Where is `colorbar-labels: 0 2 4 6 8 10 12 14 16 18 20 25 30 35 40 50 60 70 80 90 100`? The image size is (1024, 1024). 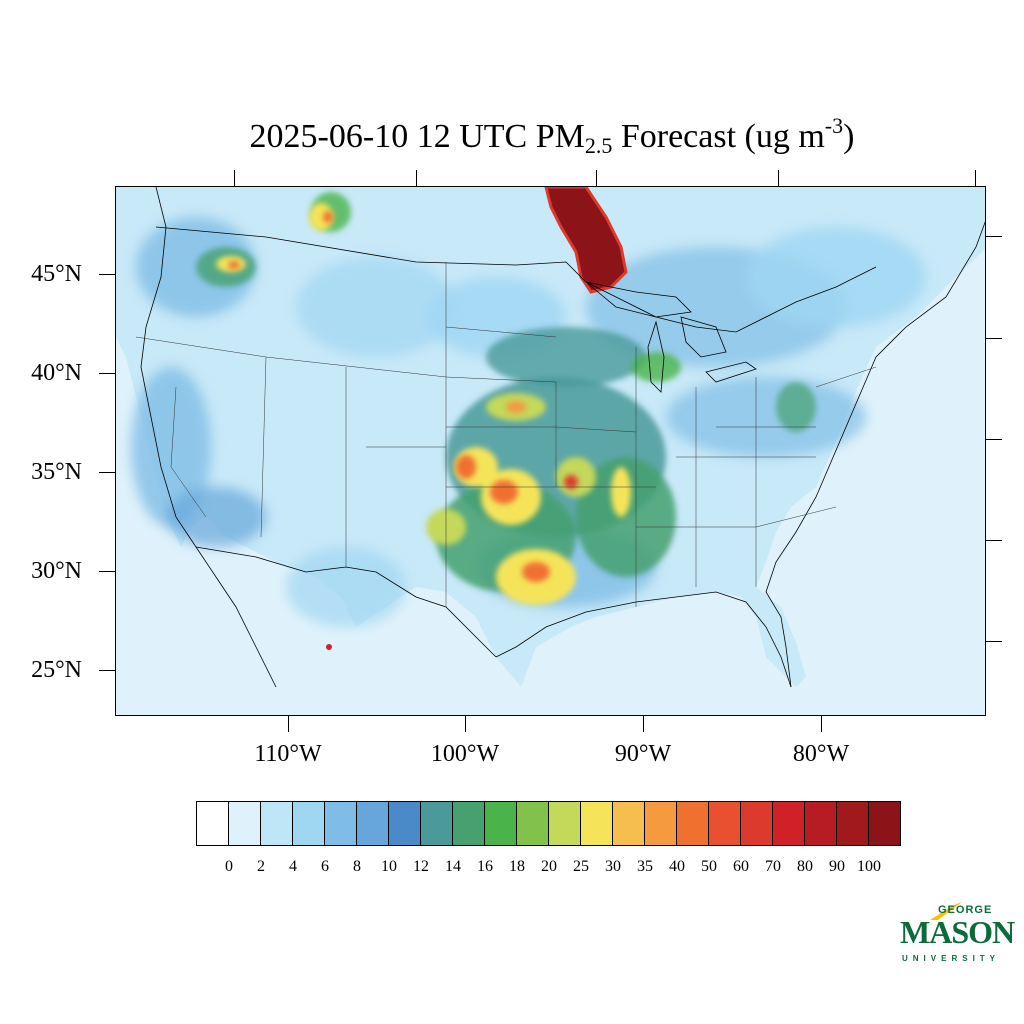 colorbar-labels: 0 2 4 6 8 10 12 14 16 18 20 25 30 35 40 50 60 70 80 90 100 is located at coordinates (512, 868).